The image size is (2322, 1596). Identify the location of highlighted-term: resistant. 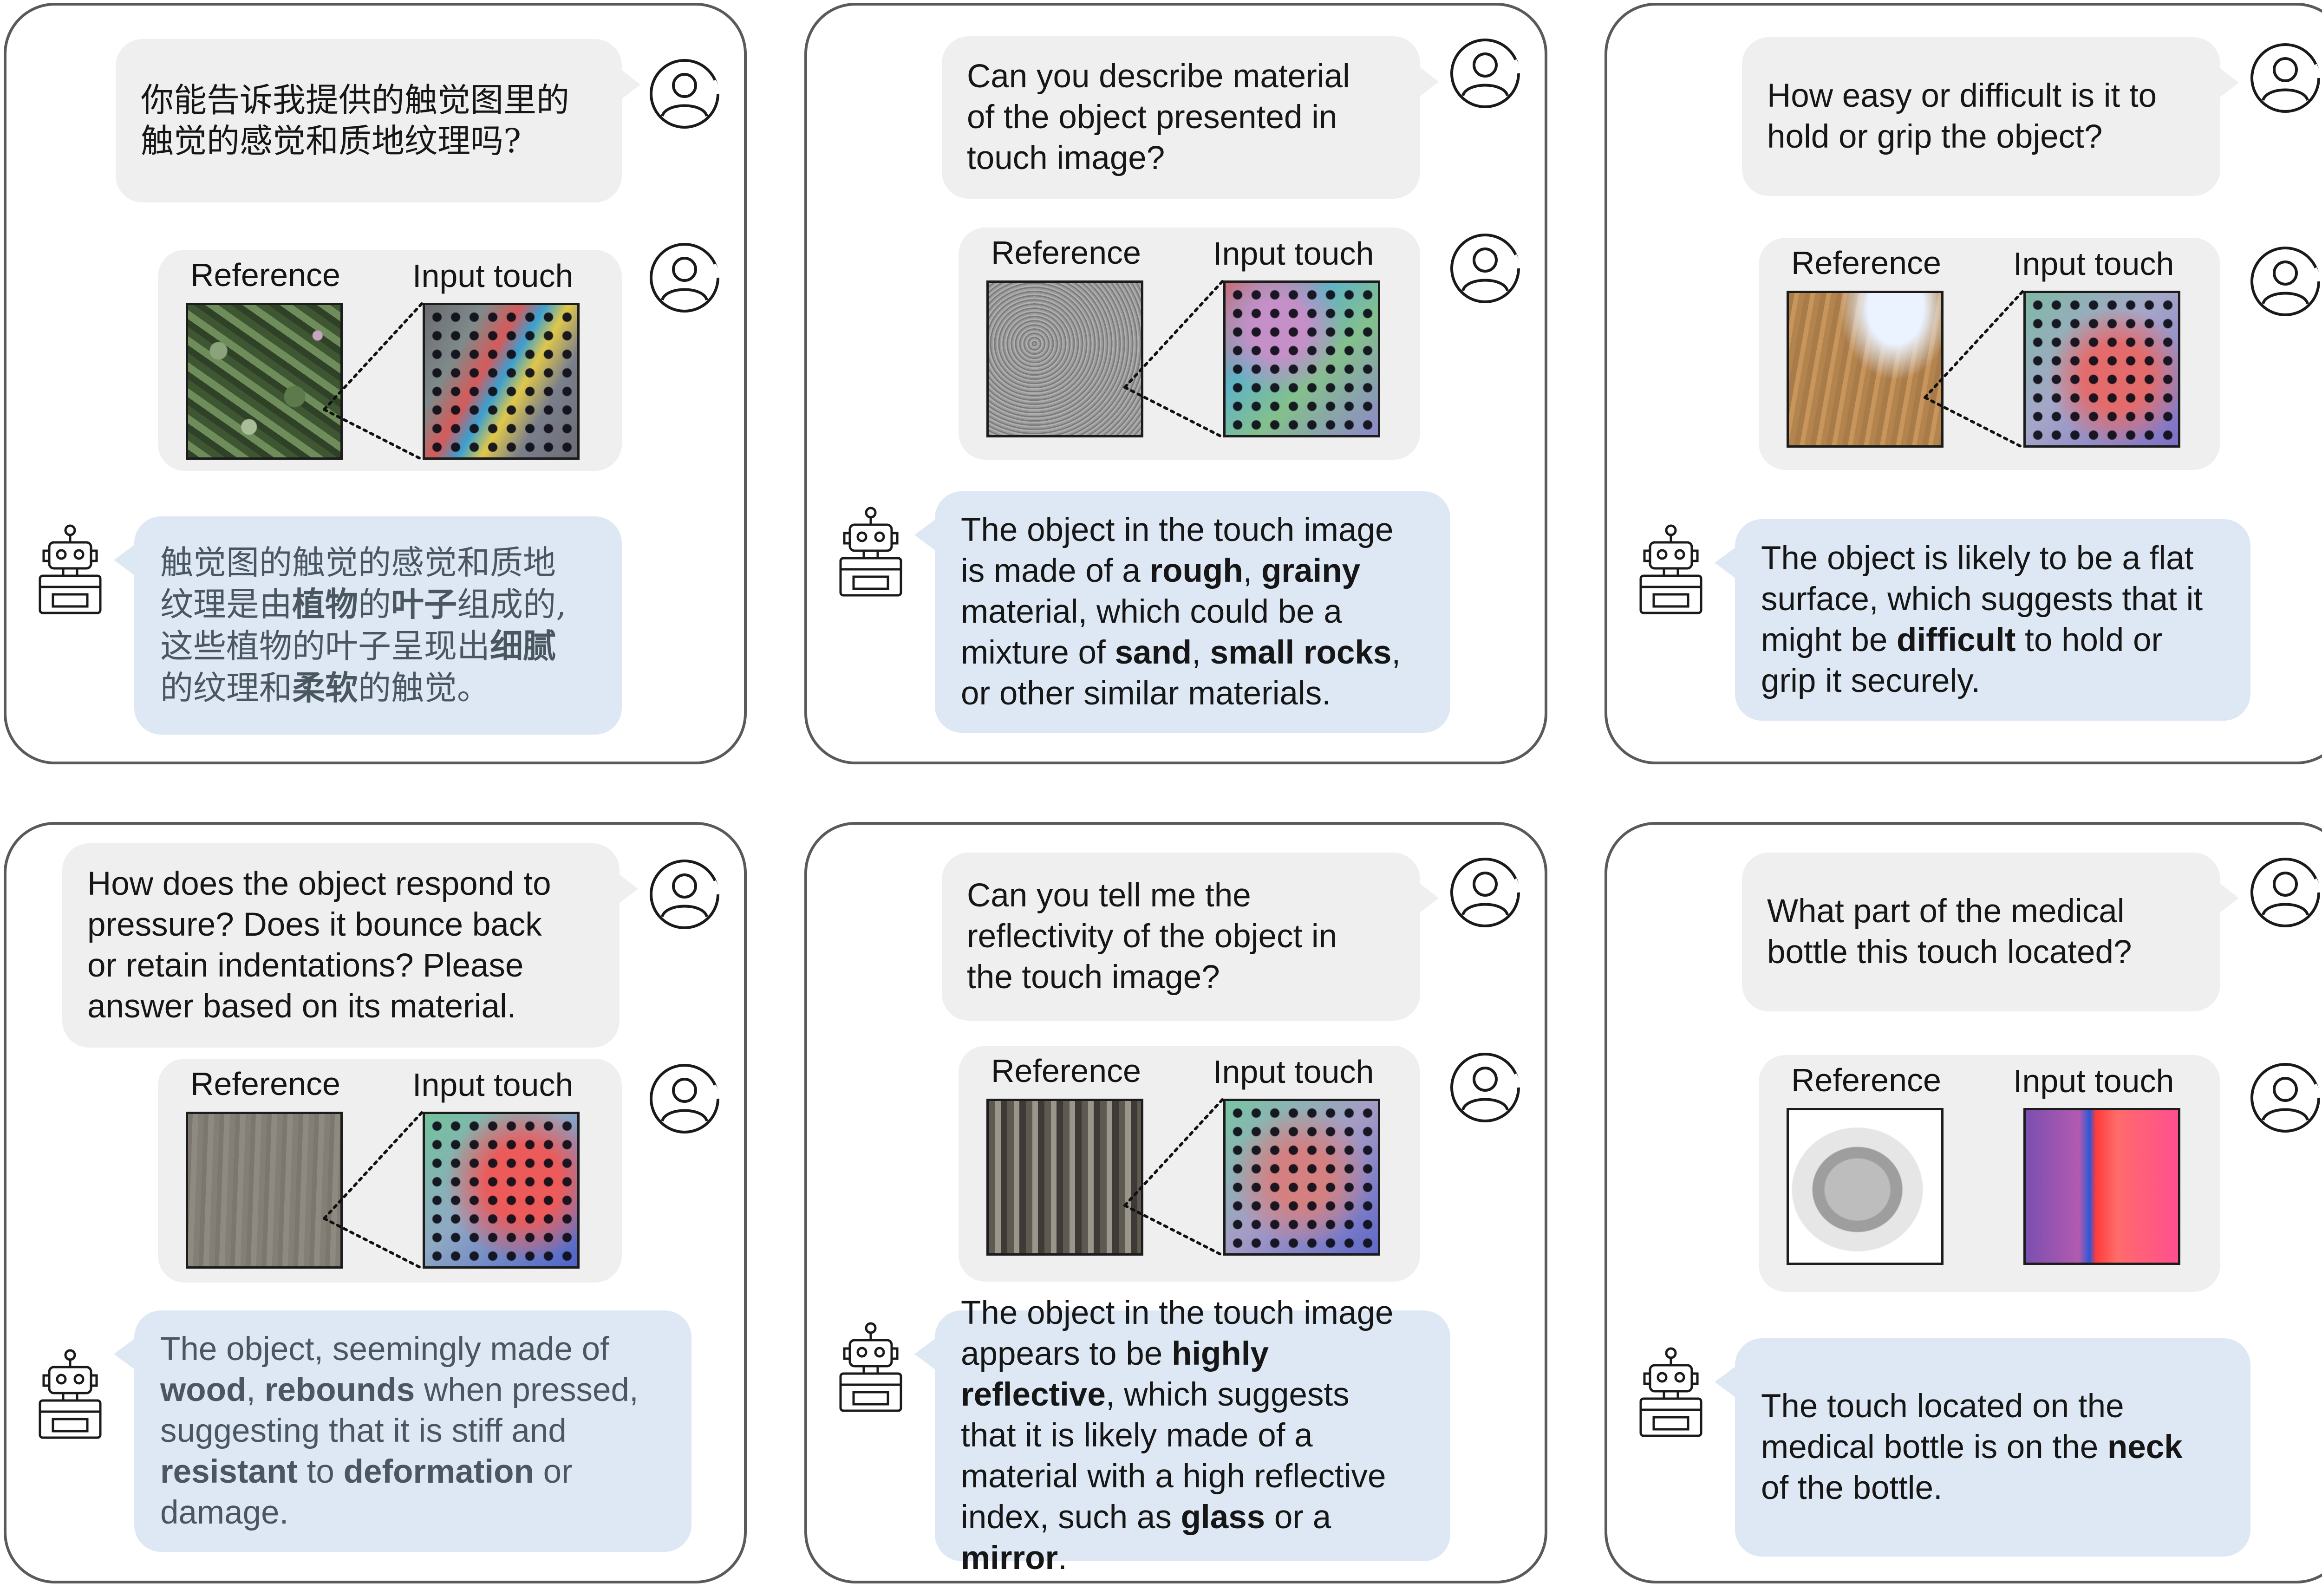
(229, 1471).